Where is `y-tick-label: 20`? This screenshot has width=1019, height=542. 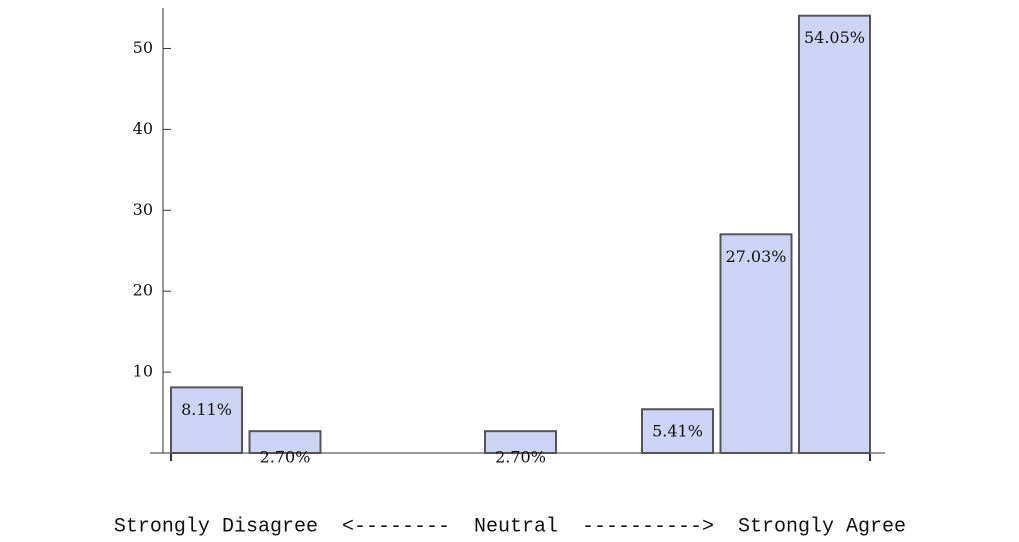 y-tick-label: 20 is located at coordinates (143, 290).